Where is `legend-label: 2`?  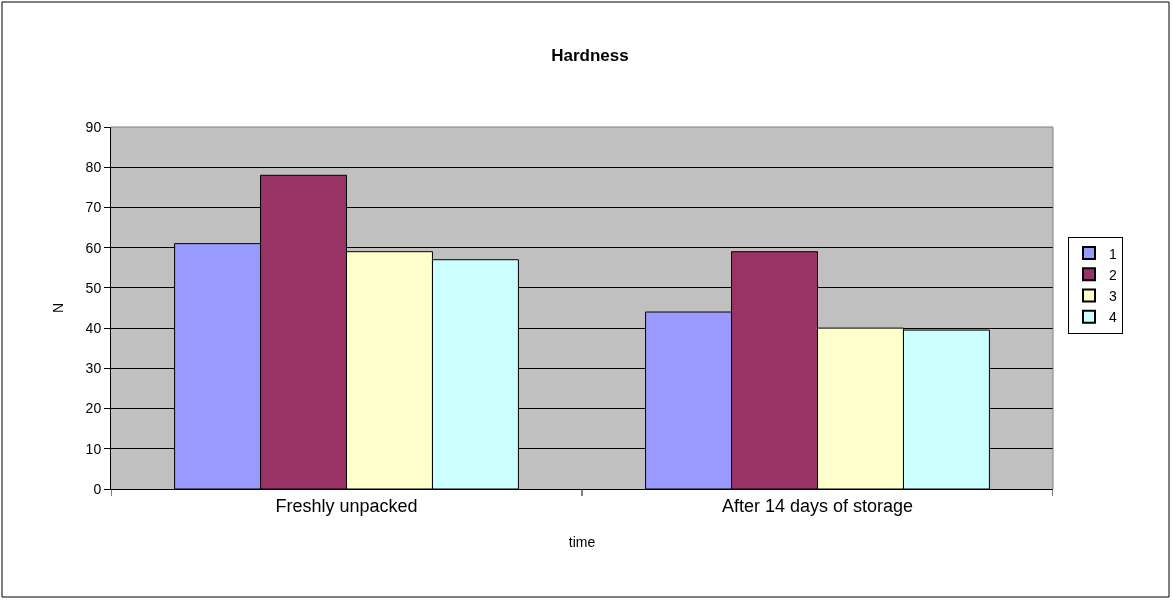 legend-label: 2 is located at coordinates (1113, 274).